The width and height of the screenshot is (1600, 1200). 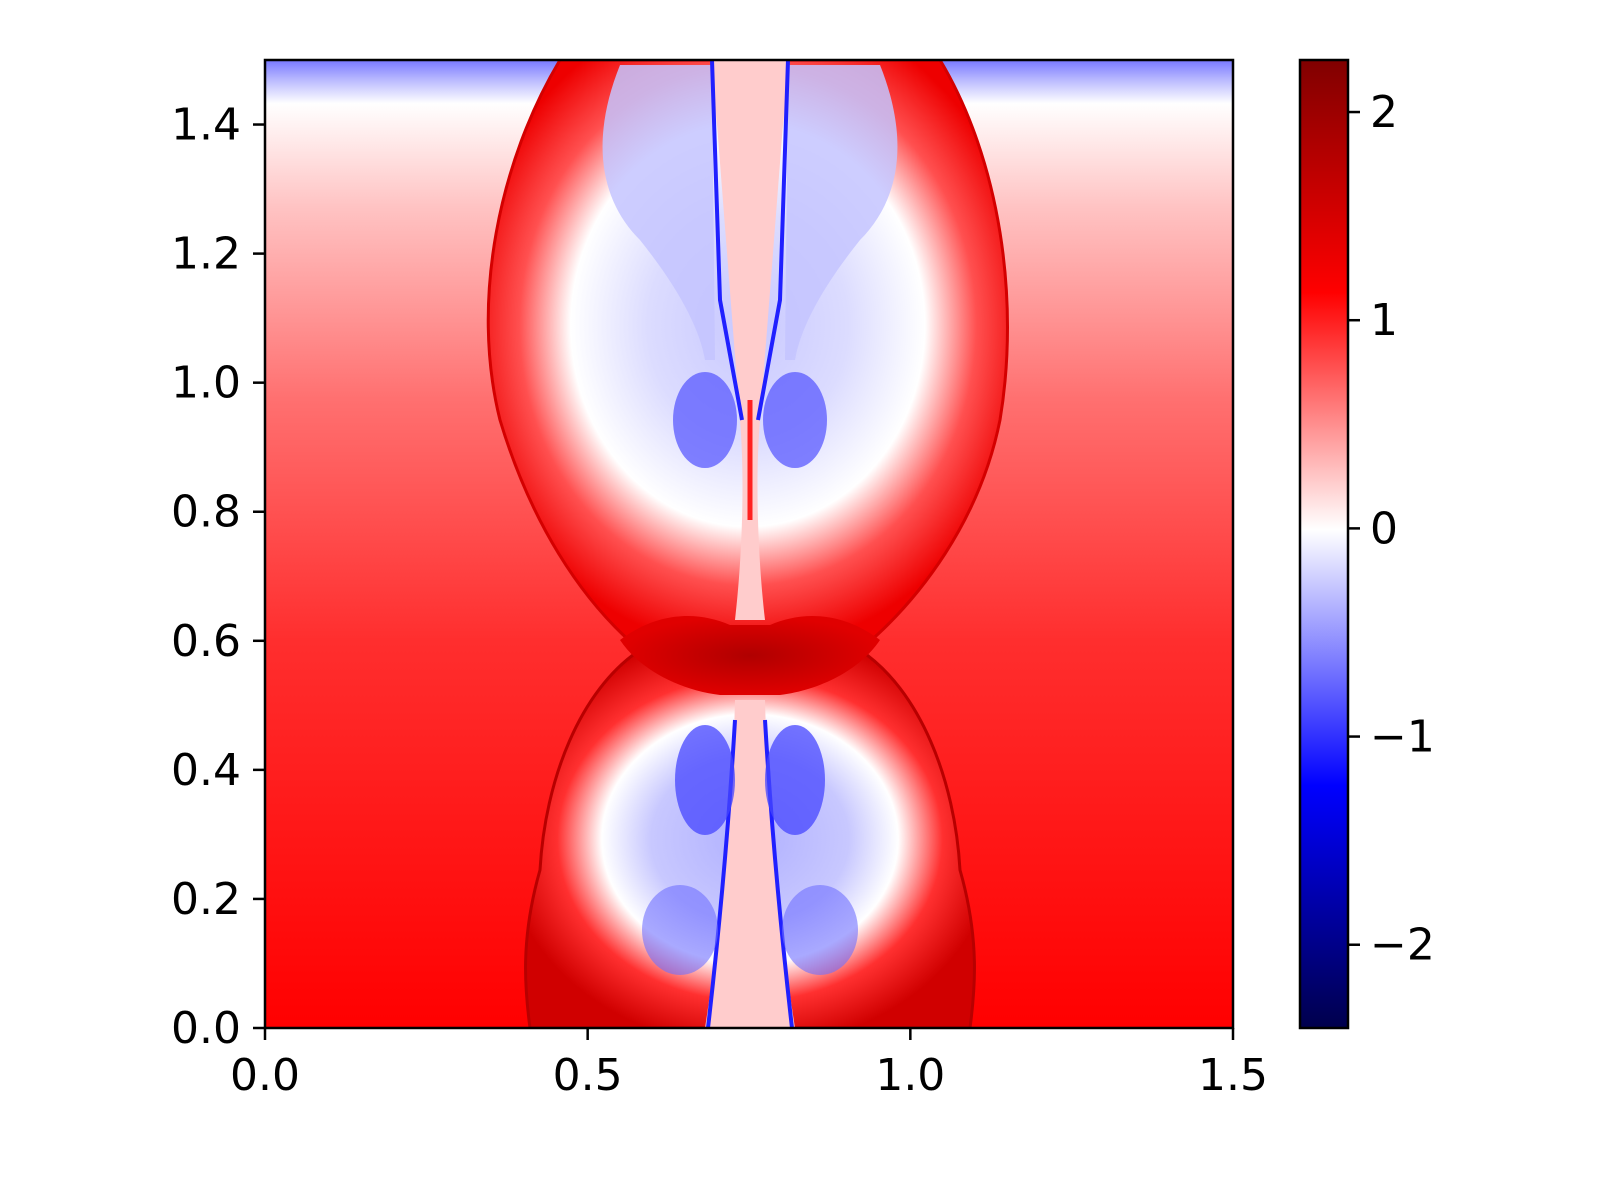 I want to click on y-tick-label: 1.0, so click(x=206, y=383).